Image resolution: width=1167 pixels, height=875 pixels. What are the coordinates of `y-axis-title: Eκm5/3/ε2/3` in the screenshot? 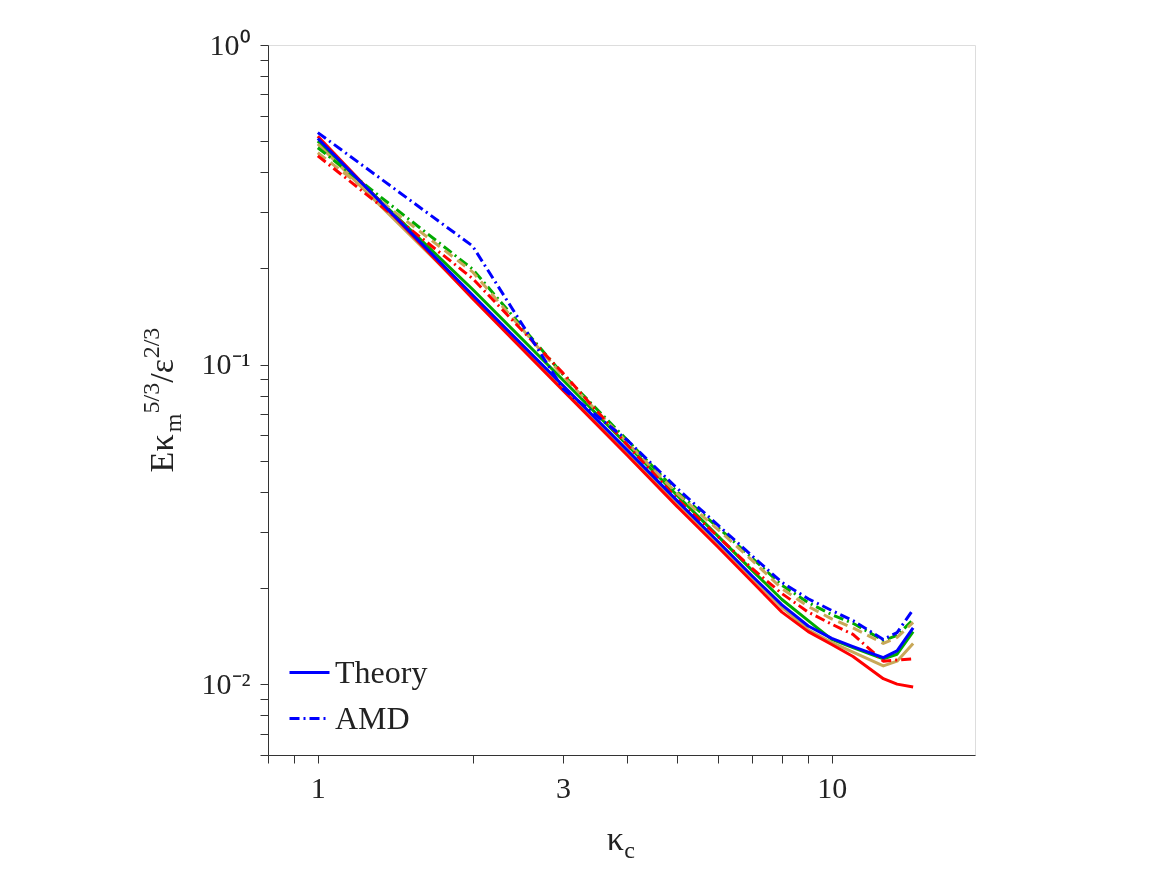 It's located at (162, 400).